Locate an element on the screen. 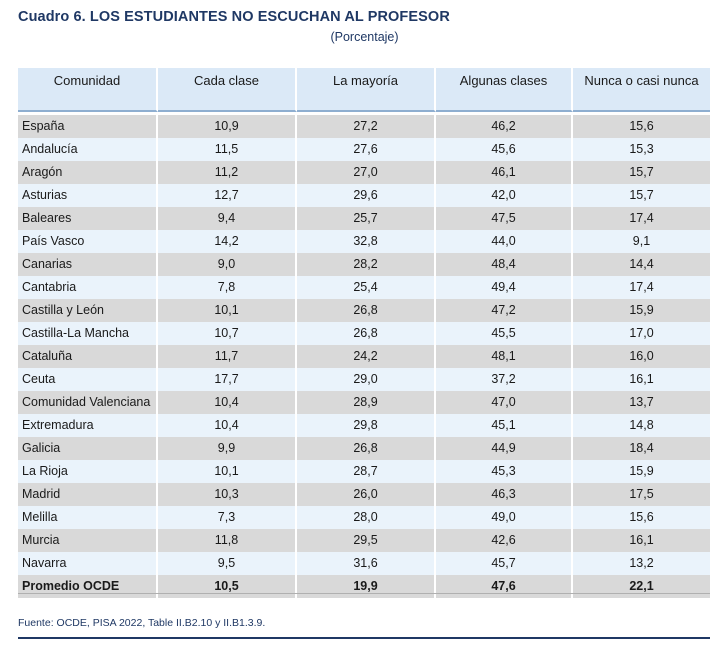 This screenshot has height=645, width=725. cell-cada-clase: 14,2 is located at coordinates (227, 241).